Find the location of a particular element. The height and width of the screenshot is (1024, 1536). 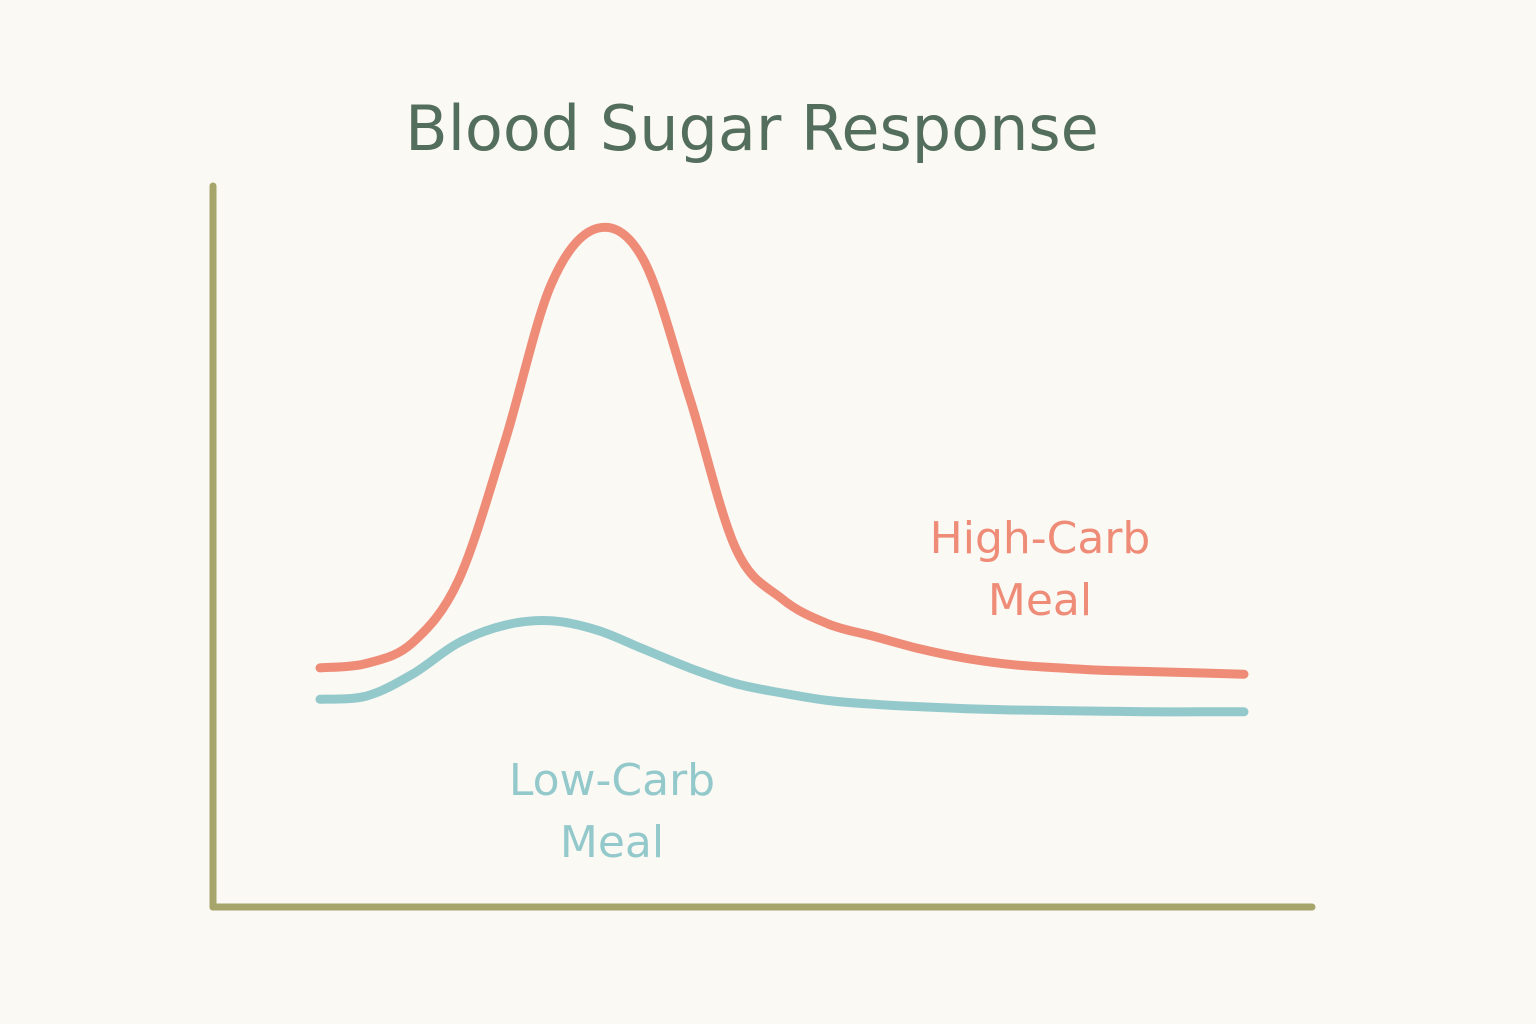

series-label-line: High-Carb is located at coordinates (1040, 538).